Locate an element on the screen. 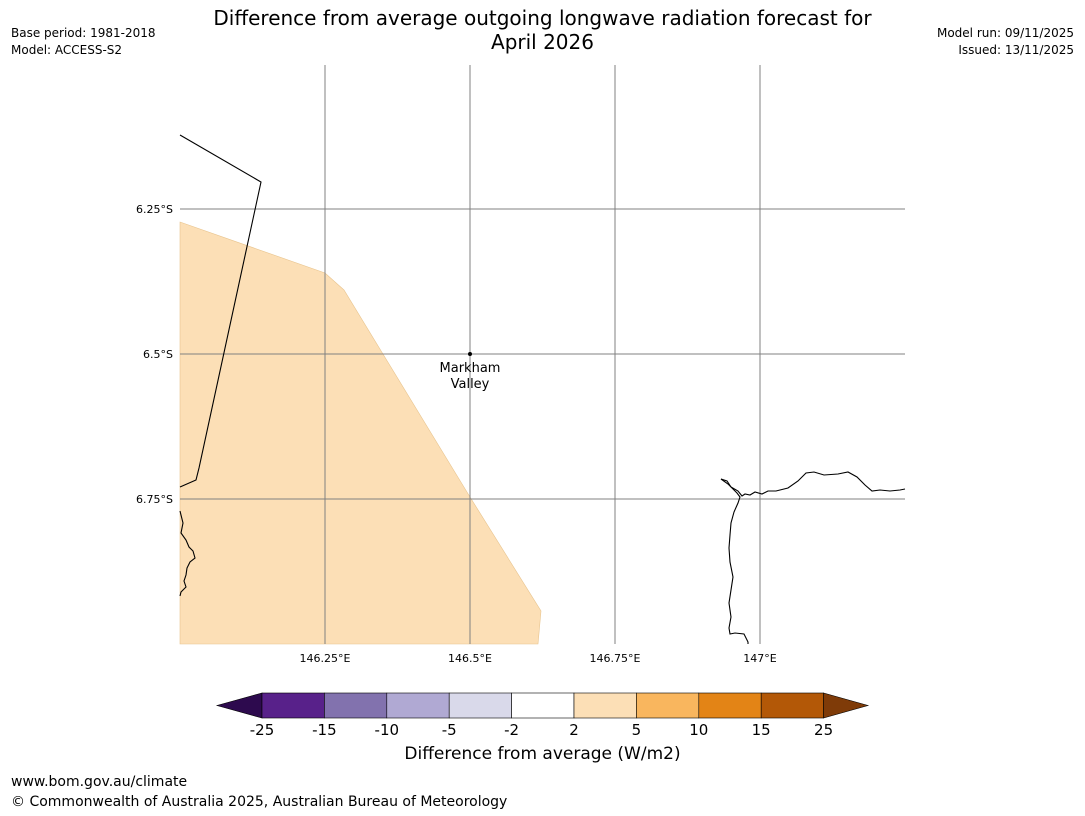 This screenshot has height=816, width=1085. colorbar-bin--2-2 is located at coordinates (543, 705).